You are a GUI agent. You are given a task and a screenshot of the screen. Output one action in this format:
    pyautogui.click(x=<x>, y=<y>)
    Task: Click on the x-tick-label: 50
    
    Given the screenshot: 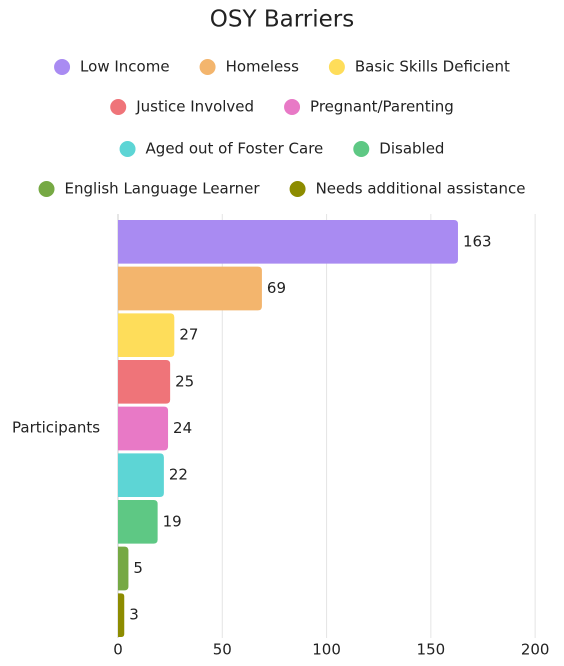 What is the action you would take?
    pyautogui.click(x=222, y=650)
    